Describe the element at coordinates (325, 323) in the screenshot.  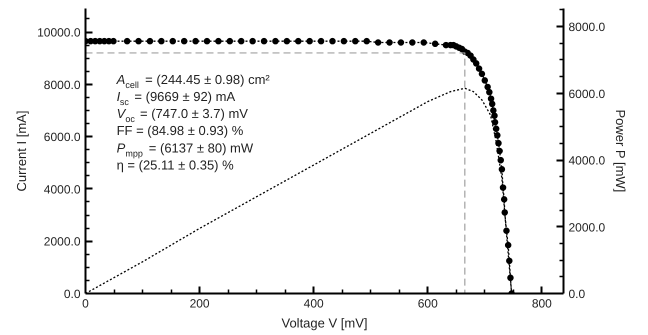
I see `x-axis-title: Voltage V [mV]` at that location.